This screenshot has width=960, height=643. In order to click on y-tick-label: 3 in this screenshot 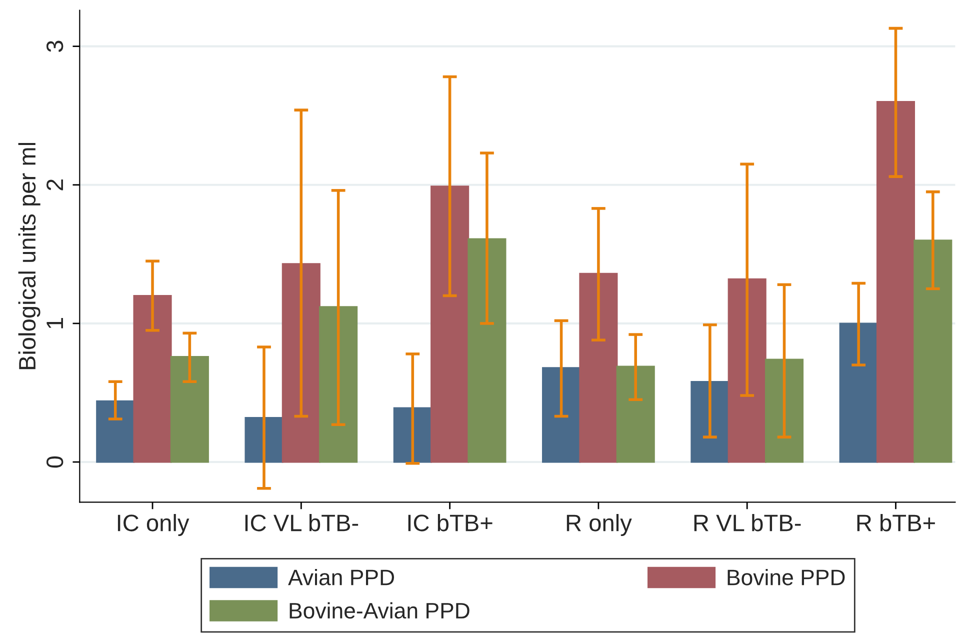, I will do `click(55, 46)`.